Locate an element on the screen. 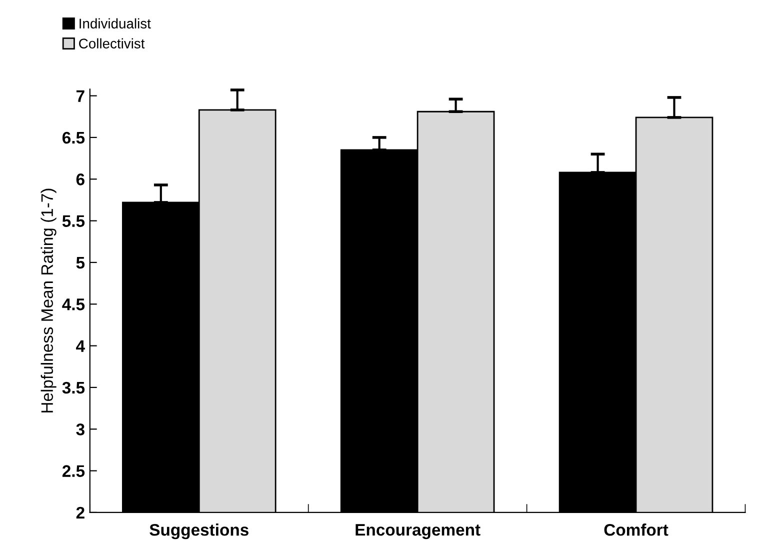  y-tick-label: 5 is located at coordinates (80, 263).